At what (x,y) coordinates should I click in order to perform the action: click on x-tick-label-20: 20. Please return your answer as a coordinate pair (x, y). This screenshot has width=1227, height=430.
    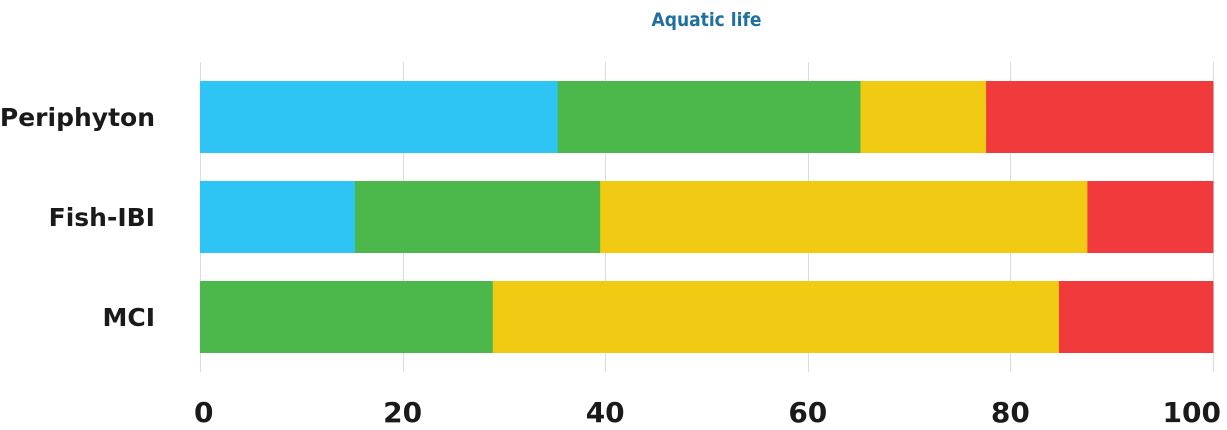
    Looking at the image, I should click on (402, 412).